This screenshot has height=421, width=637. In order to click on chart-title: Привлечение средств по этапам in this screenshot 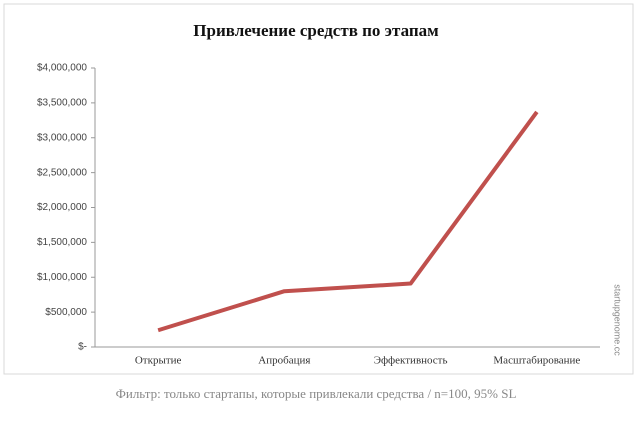, I will do `click(316, 30)`.